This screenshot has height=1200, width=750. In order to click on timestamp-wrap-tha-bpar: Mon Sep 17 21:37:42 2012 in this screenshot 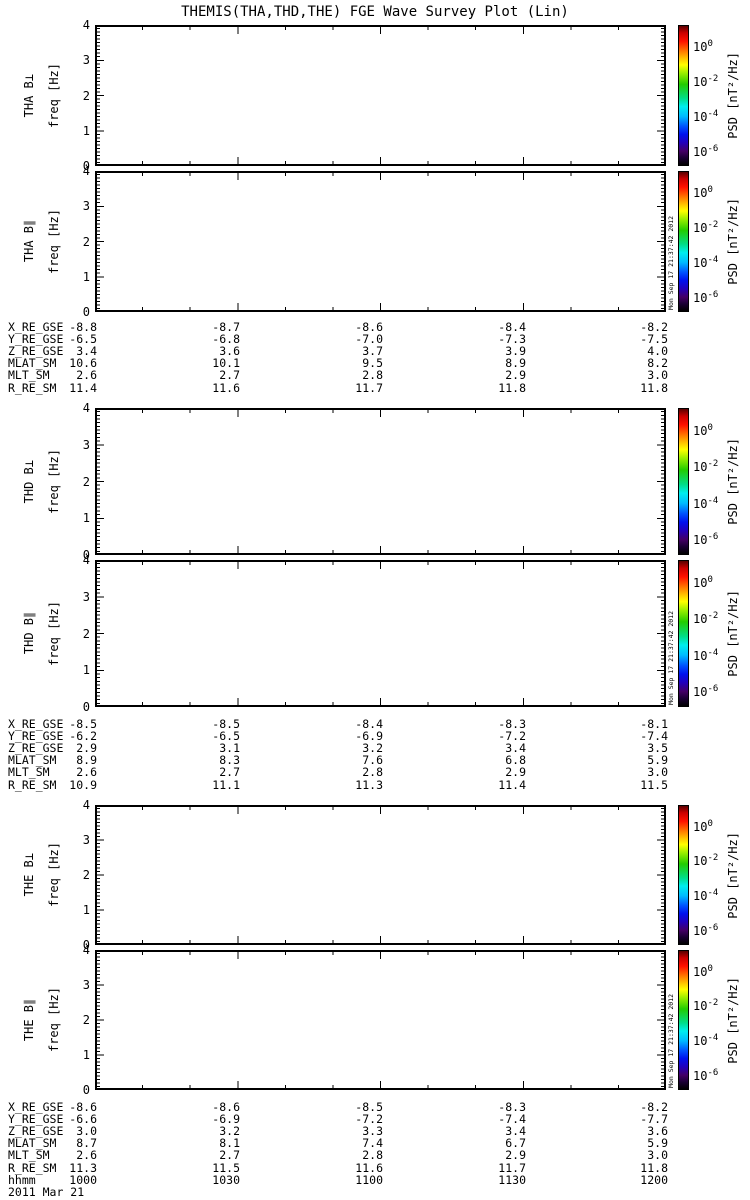, I will do `click(672, 240)`.